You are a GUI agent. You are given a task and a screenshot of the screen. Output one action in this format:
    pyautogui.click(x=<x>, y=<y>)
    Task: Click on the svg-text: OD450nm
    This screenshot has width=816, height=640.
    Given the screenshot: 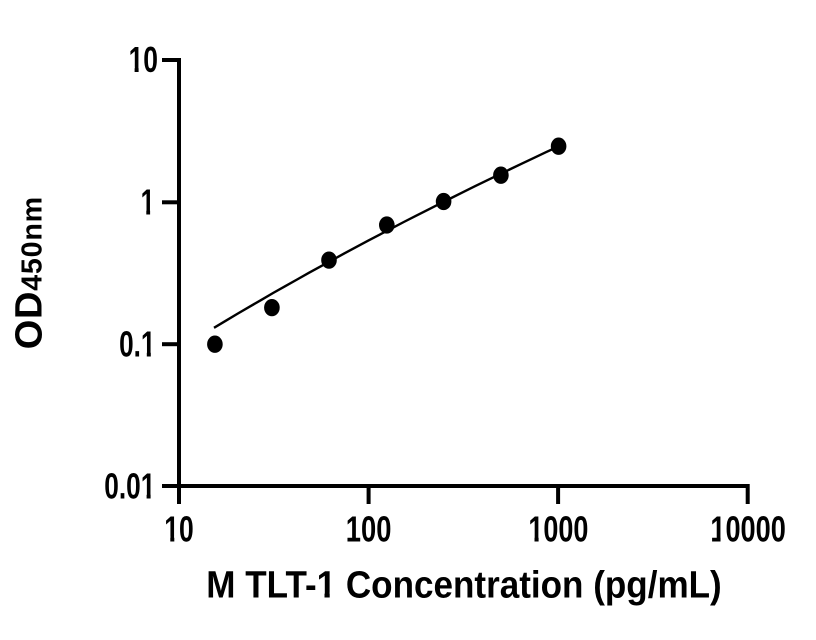 What is the action you would take?
    pyautogui.click(x=30, y=272)
    